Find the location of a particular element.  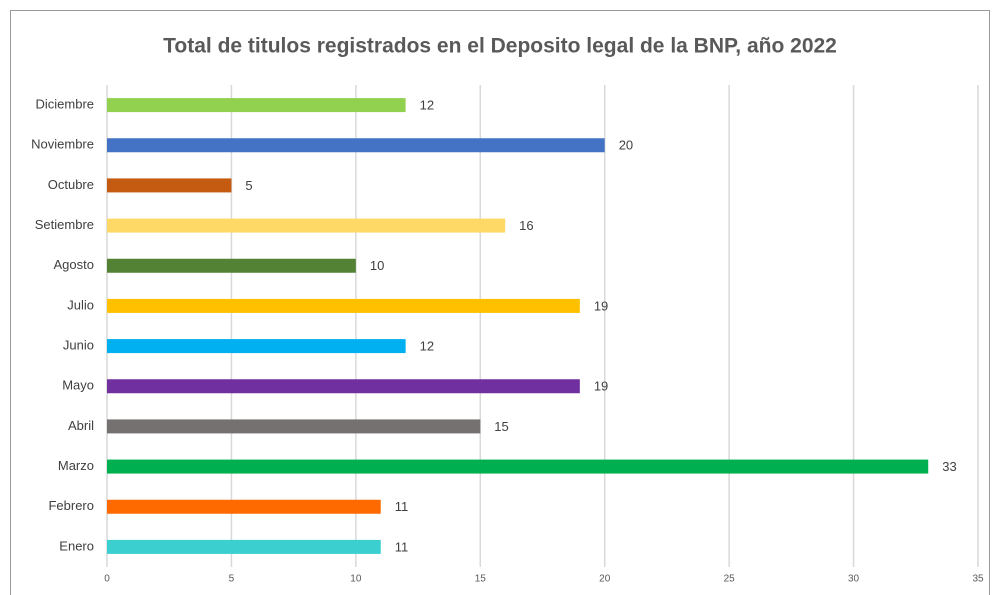

value-label: 5 is located at coordinates (248, 185).